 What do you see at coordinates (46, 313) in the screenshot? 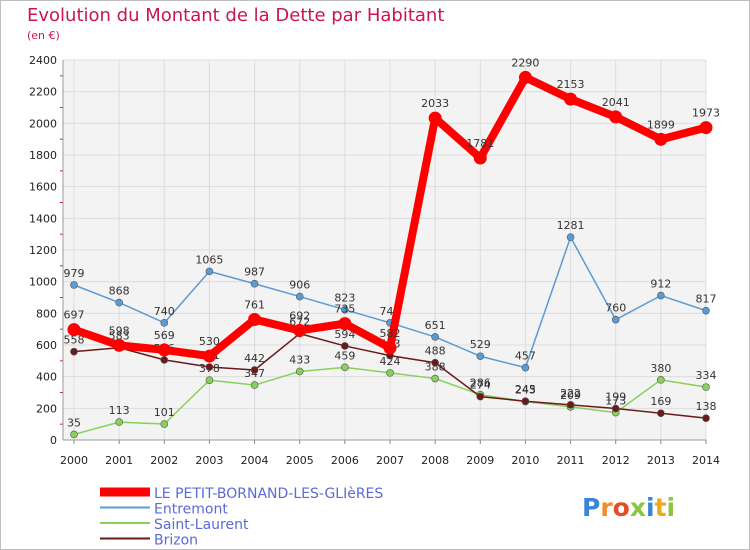
I see `y-tick-label: 800` at bounding box center [46, 313].